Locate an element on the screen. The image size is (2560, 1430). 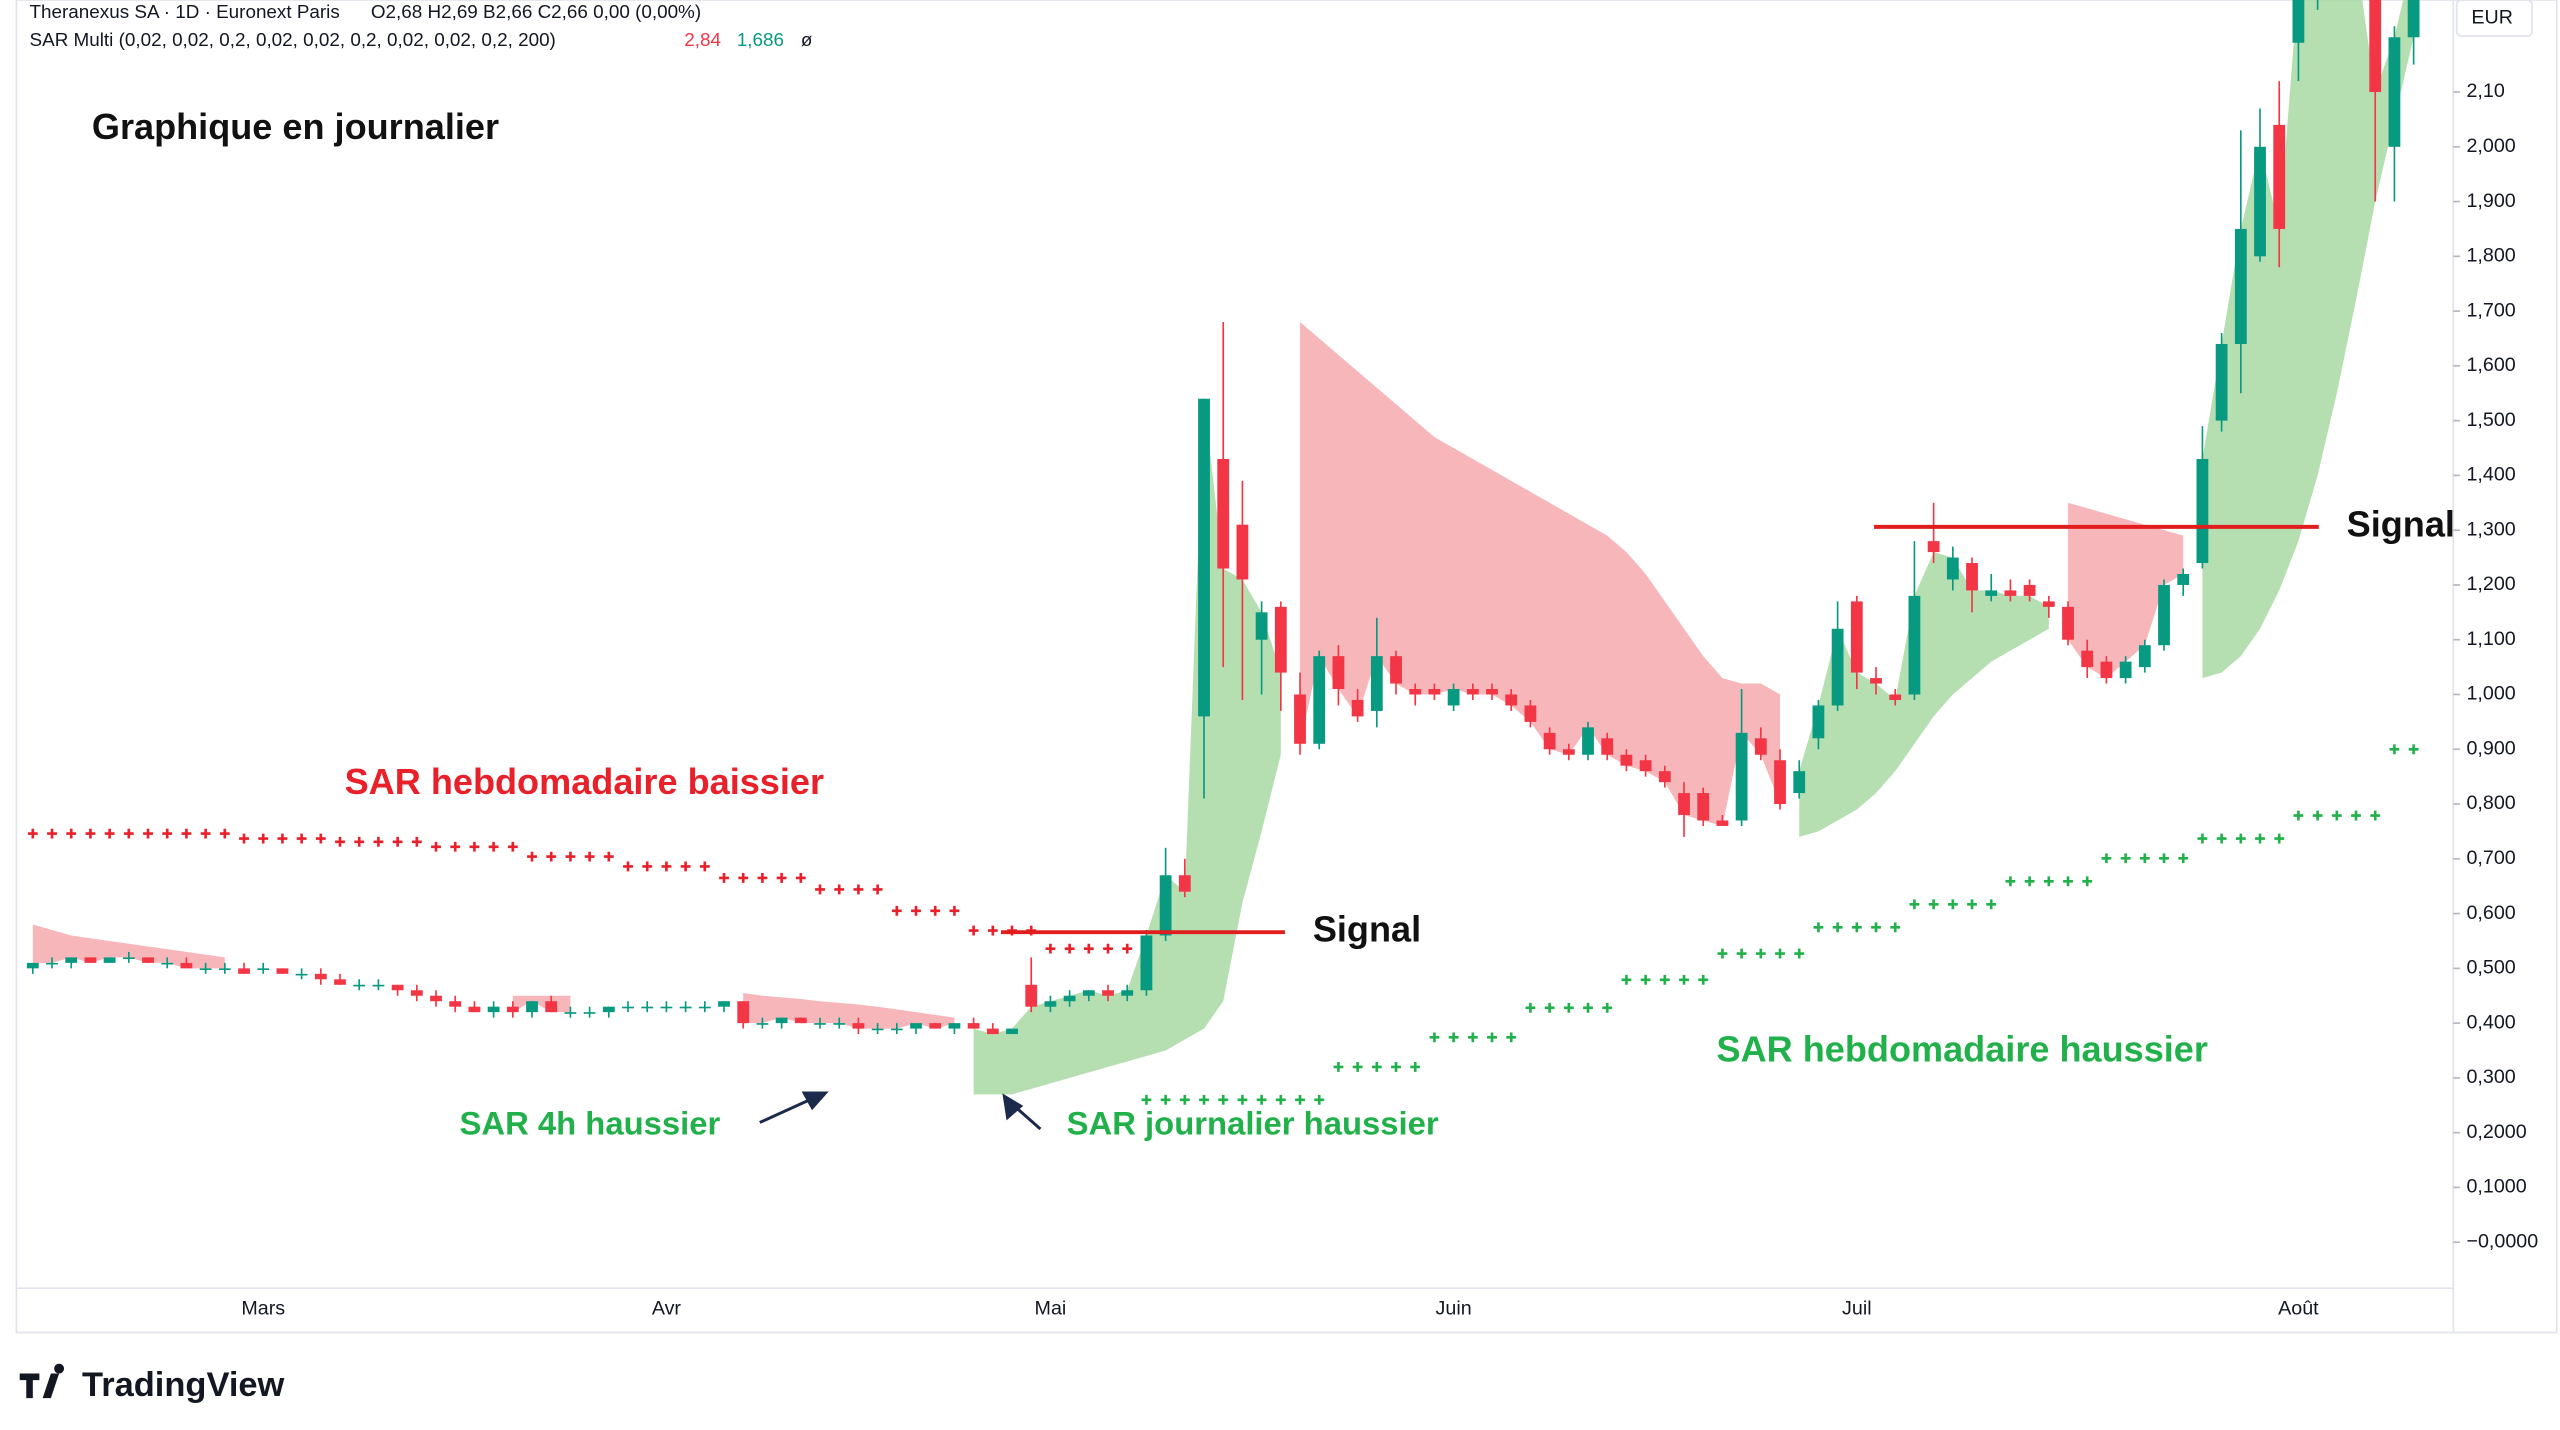
y-tick-label: 1,100 is located at coordinates (2490, 639).